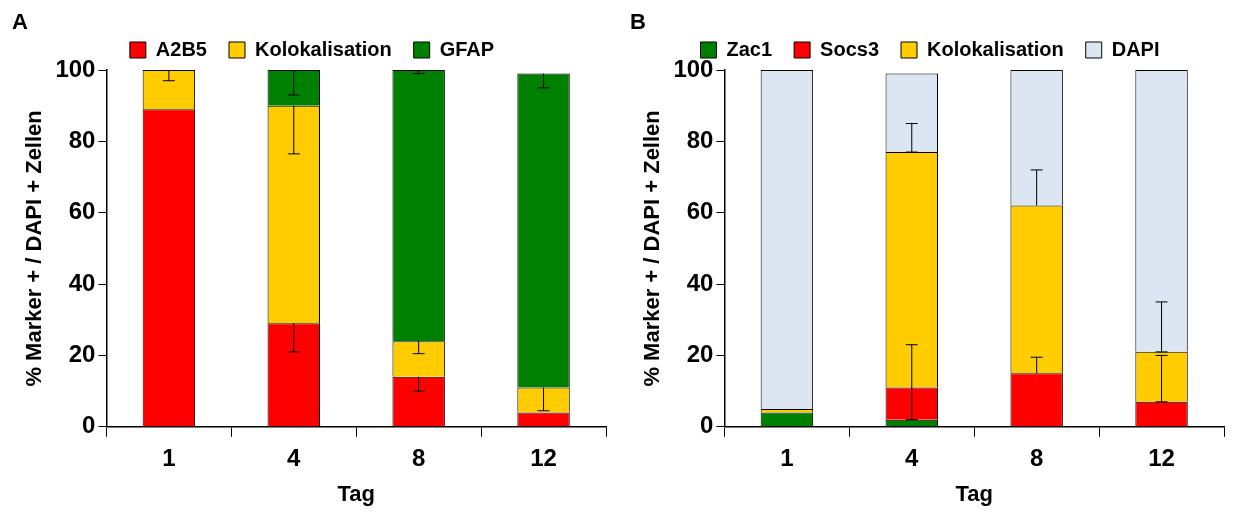 The height and width of the screenshot is (516, 1257). What do you see at coordinates (181, 48) in the screenshot?
I see `legend-label: A2B5` at bounding box center [181, 48].